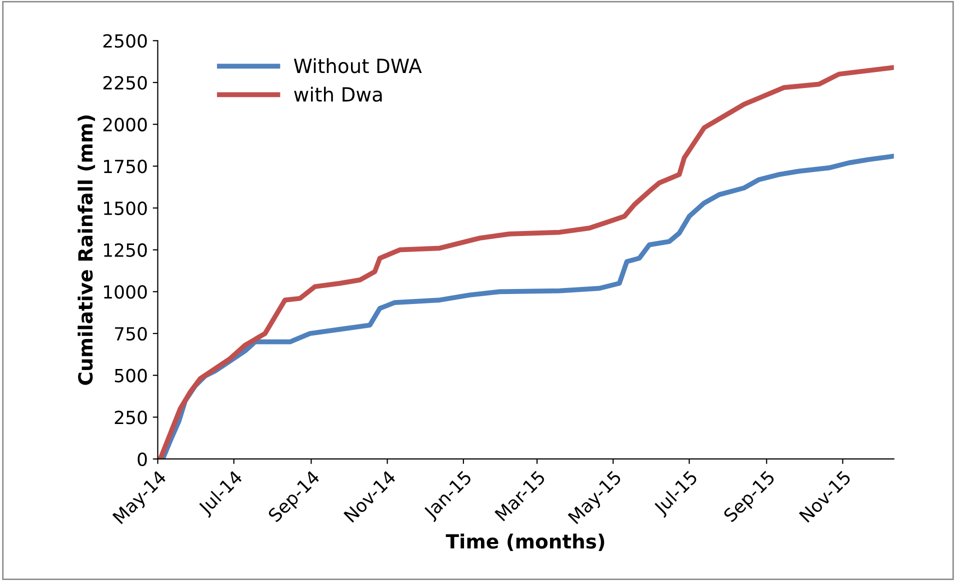 The height and width of the screenshot is (581, 956). What do you see at coordinates (125, 167) in the screenshot?
I see `y-tick-label: 1750` at bounding box center [125, 167].